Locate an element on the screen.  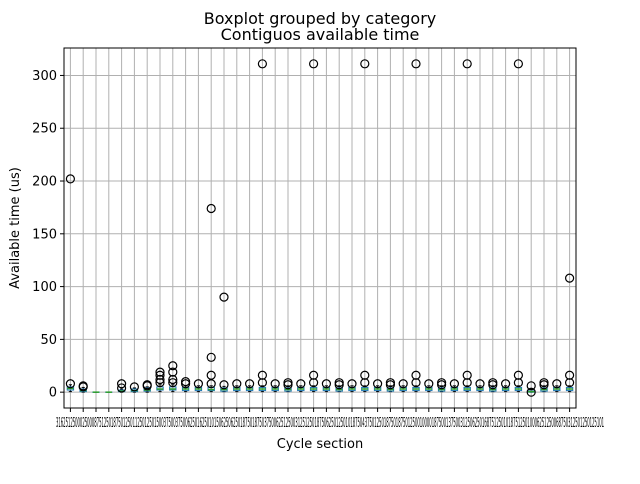
y-tick-label: 50 is located at coordinates (48, 340).